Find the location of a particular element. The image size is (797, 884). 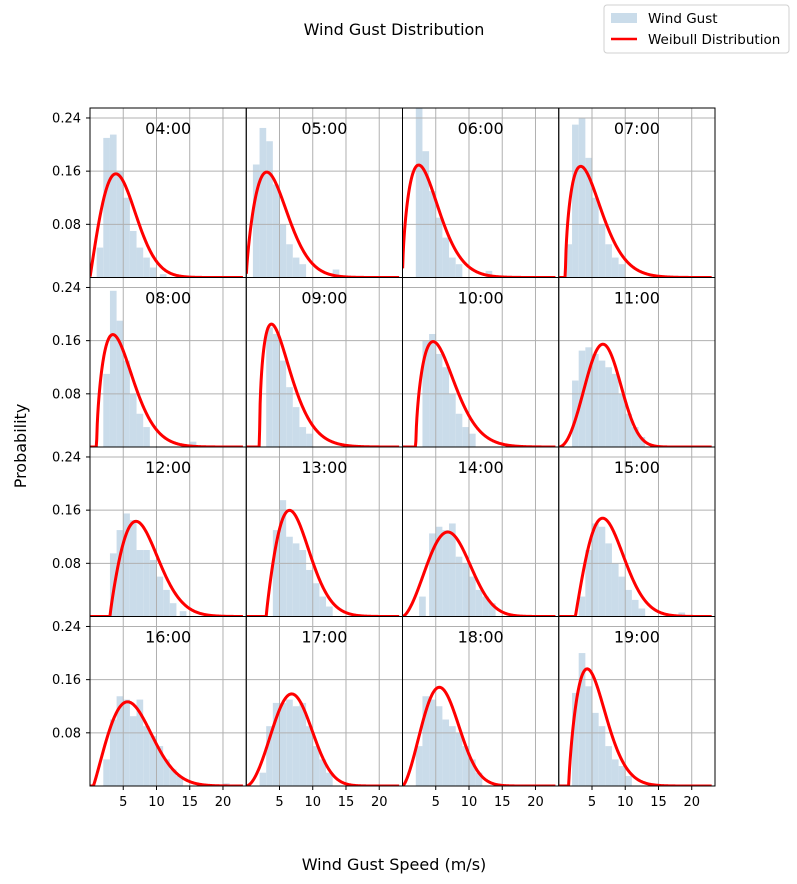

y-tick-label: 0.08 is located at coordinates (66, 564).